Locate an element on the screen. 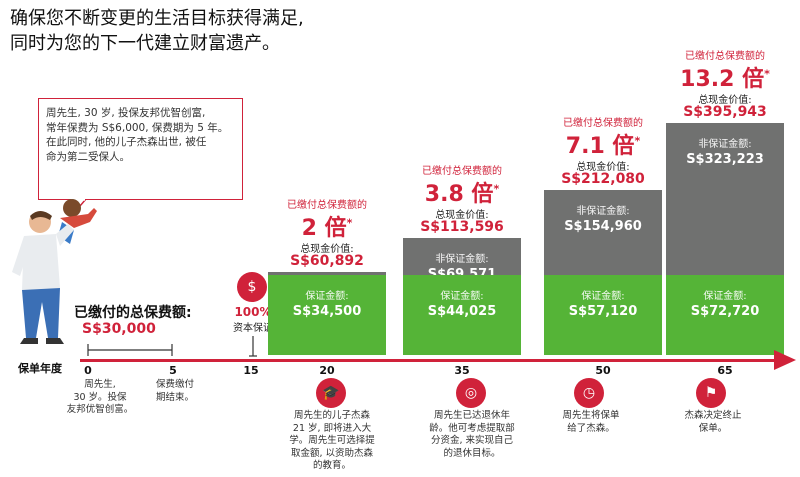  premium-multiple: 2 倍* is located at coordinates (327, 229).